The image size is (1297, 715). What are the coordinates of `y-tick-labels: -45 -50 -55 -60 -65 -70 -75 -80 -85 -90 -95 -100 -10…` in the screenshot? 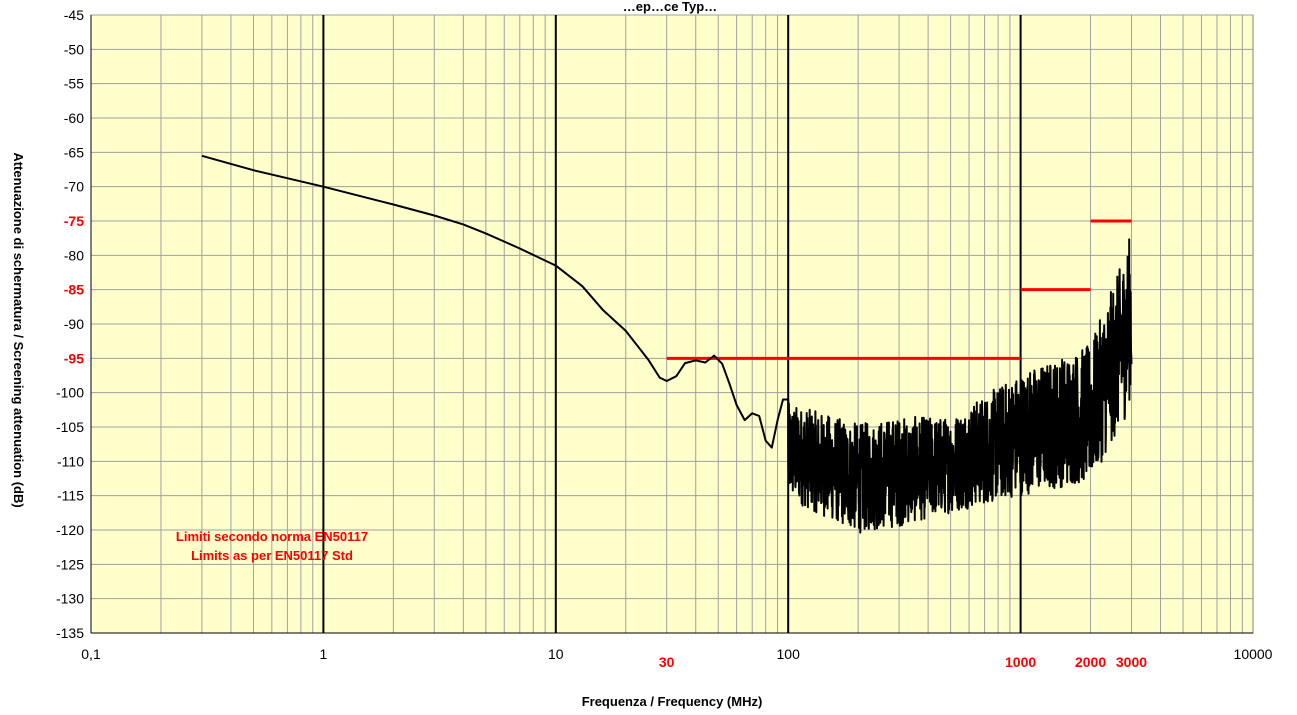 It's located at (70, 324).